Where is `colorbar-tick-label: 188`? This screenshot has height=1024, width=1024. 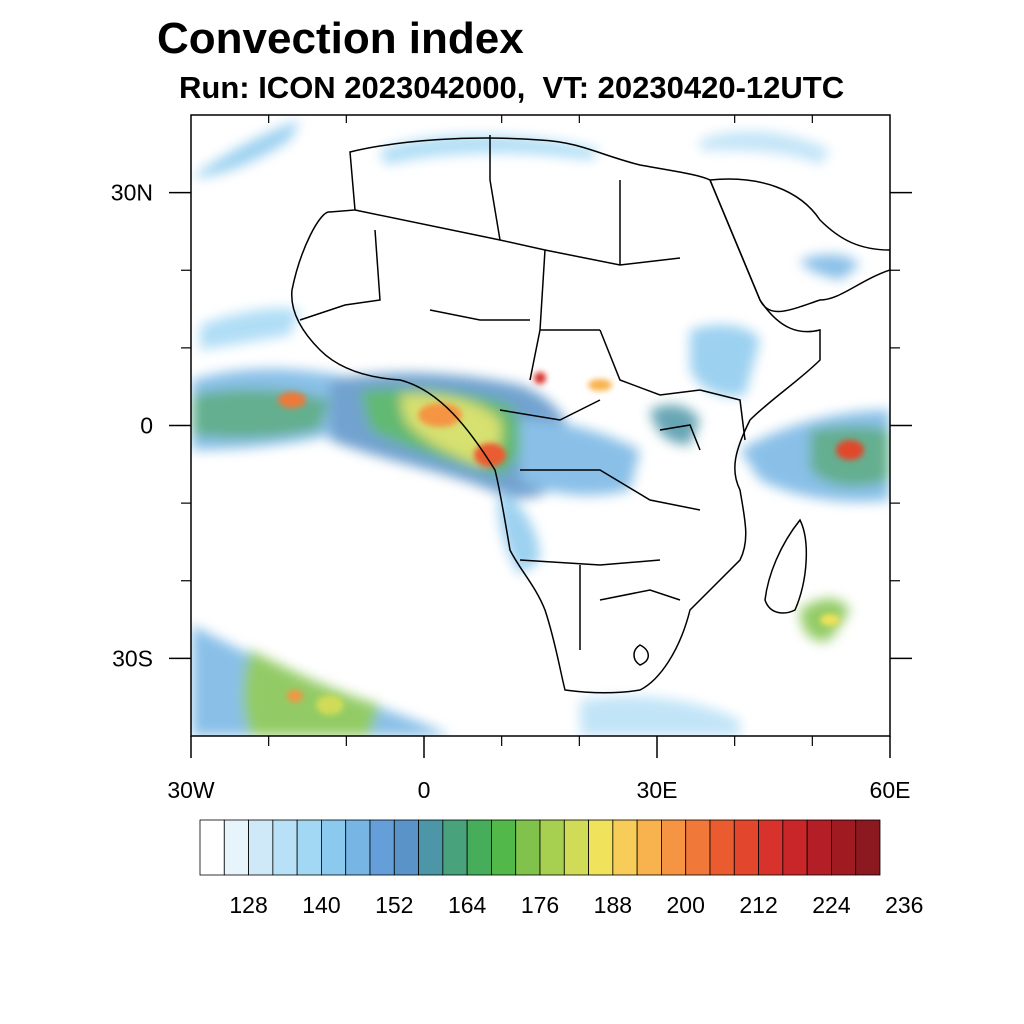
colorbar-tick-label: 188 is located at coordinates (613, 905).